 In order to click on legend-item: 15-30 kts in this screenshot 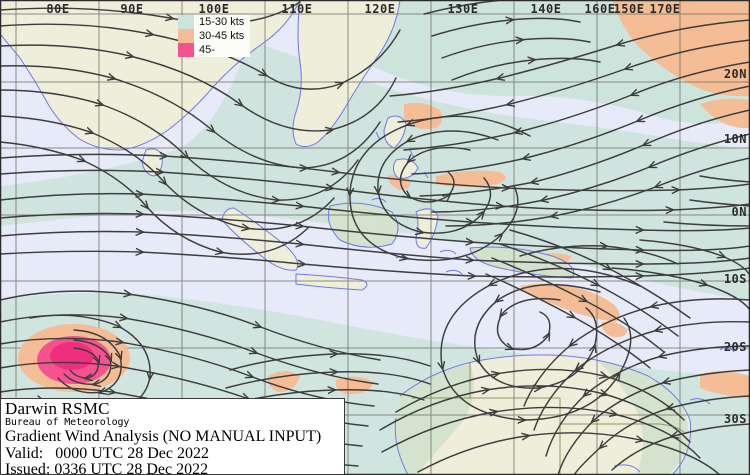, I will do `click(214, 22)`.